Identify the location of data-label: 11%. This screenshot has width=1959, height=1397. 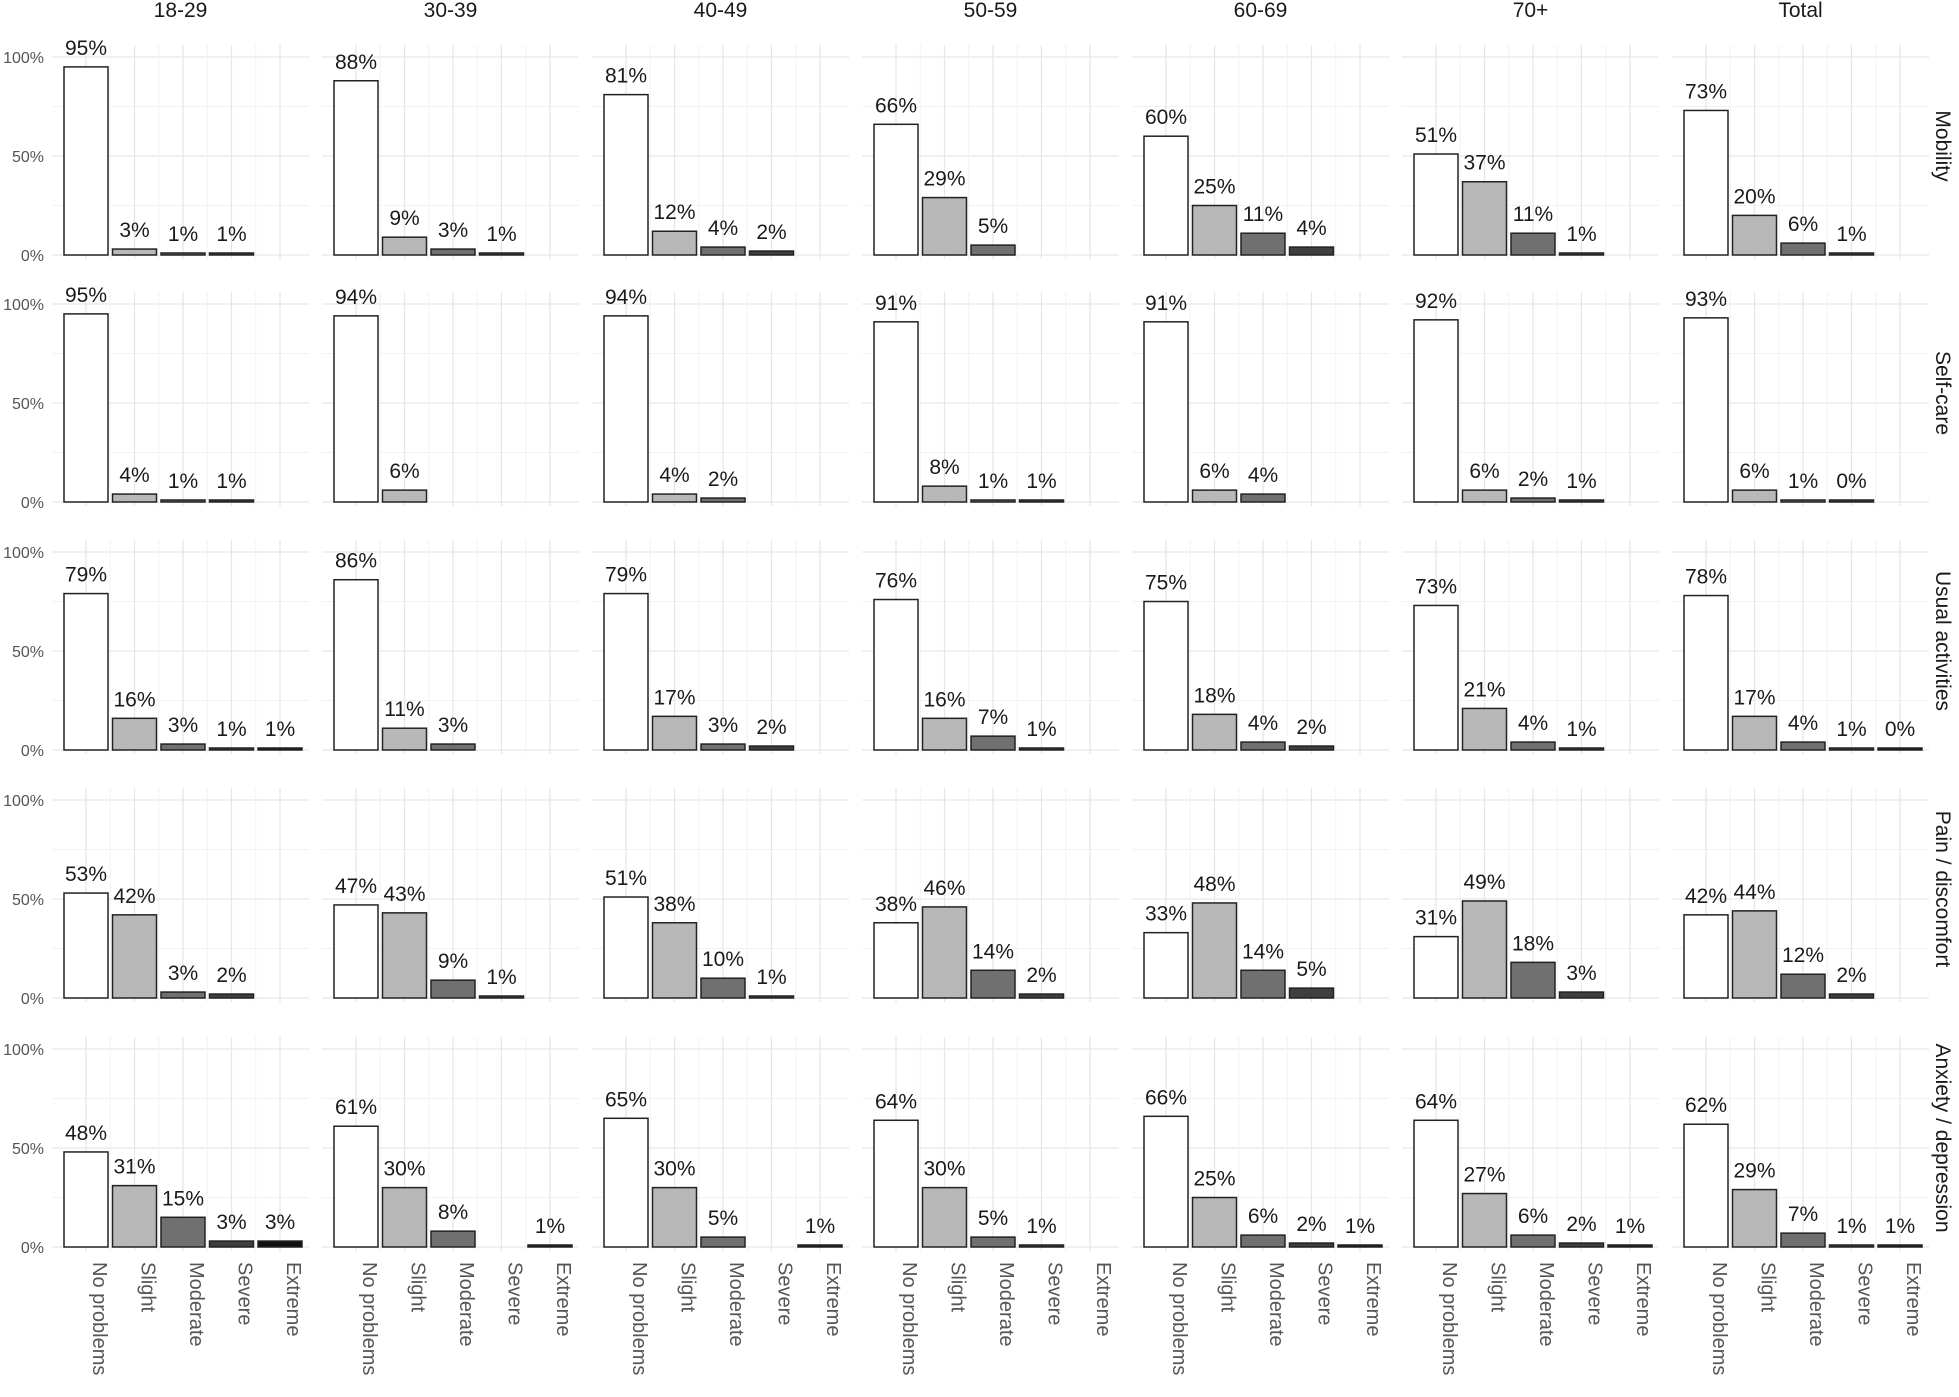
(1533, 214).